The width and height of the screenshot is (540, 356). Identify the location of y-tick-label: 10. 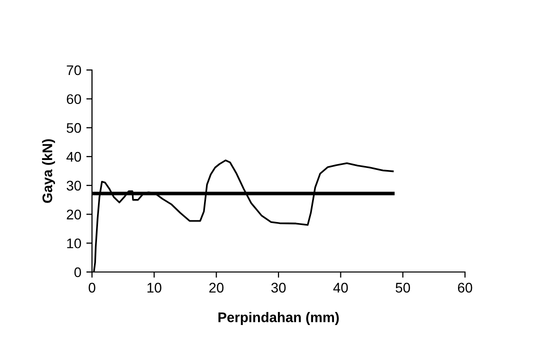
(74, 243).